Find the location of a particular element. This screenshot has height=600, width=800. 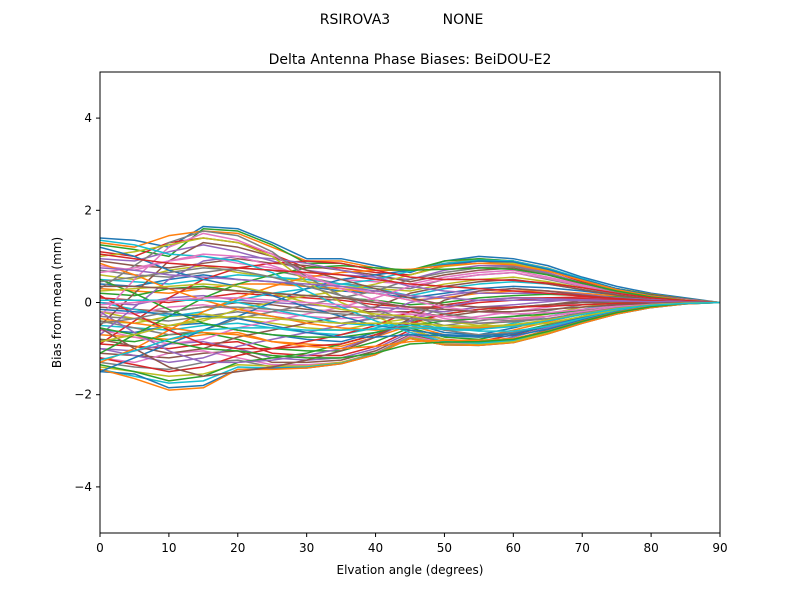

y-axis-ticks: −4 −2 0 2 4 is located at coordinates (87, 302).